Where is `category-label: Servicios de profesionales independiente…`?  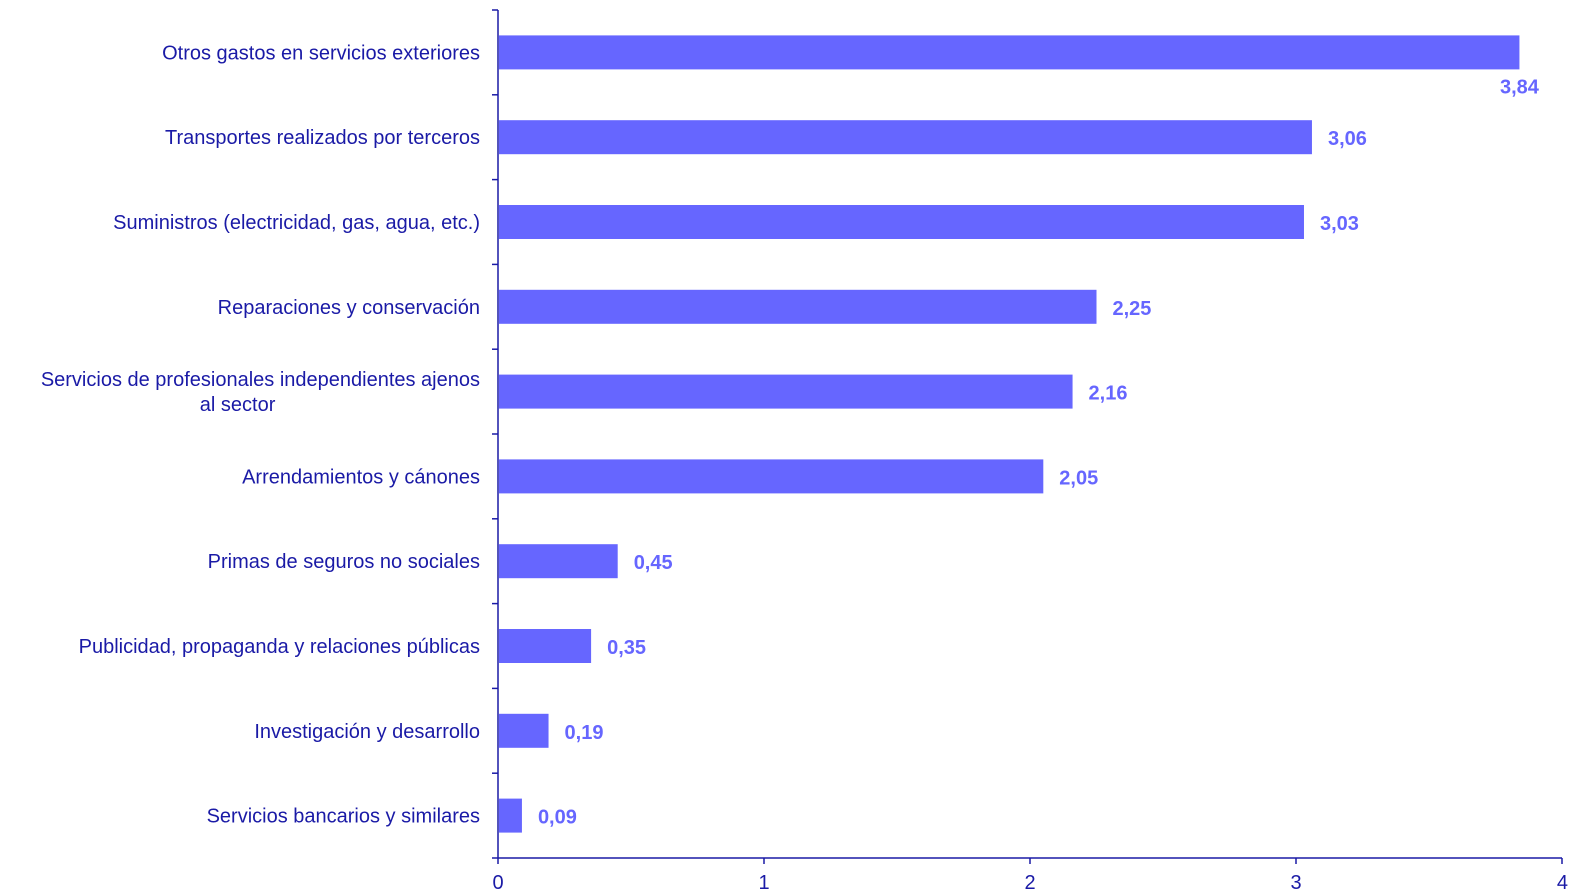
category-label: Servicios de profesionales independiente… is located at coordinates (260, 392).